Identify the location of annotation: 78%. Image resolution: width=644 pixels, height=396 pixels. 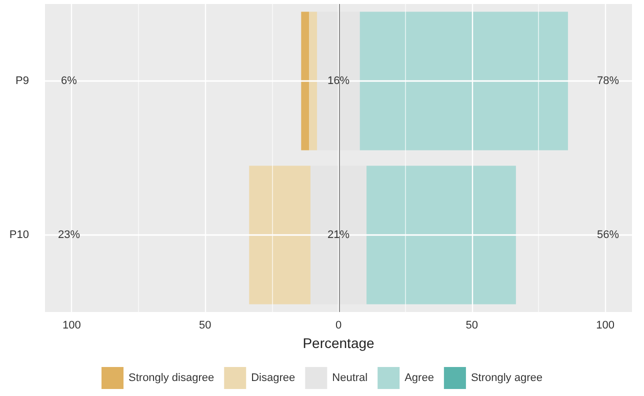
(608, 81).